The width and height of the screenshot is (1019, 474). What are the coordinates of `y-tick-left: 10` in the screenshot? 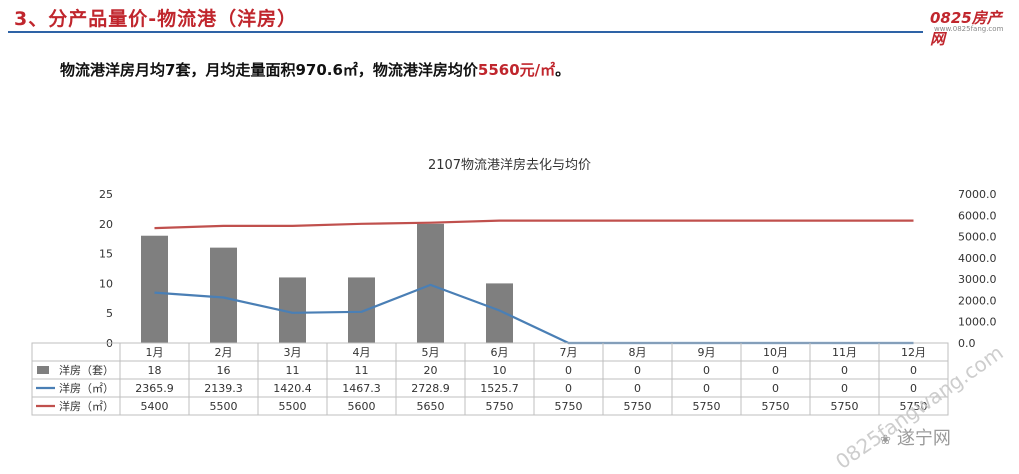 It's located at (106, 283).